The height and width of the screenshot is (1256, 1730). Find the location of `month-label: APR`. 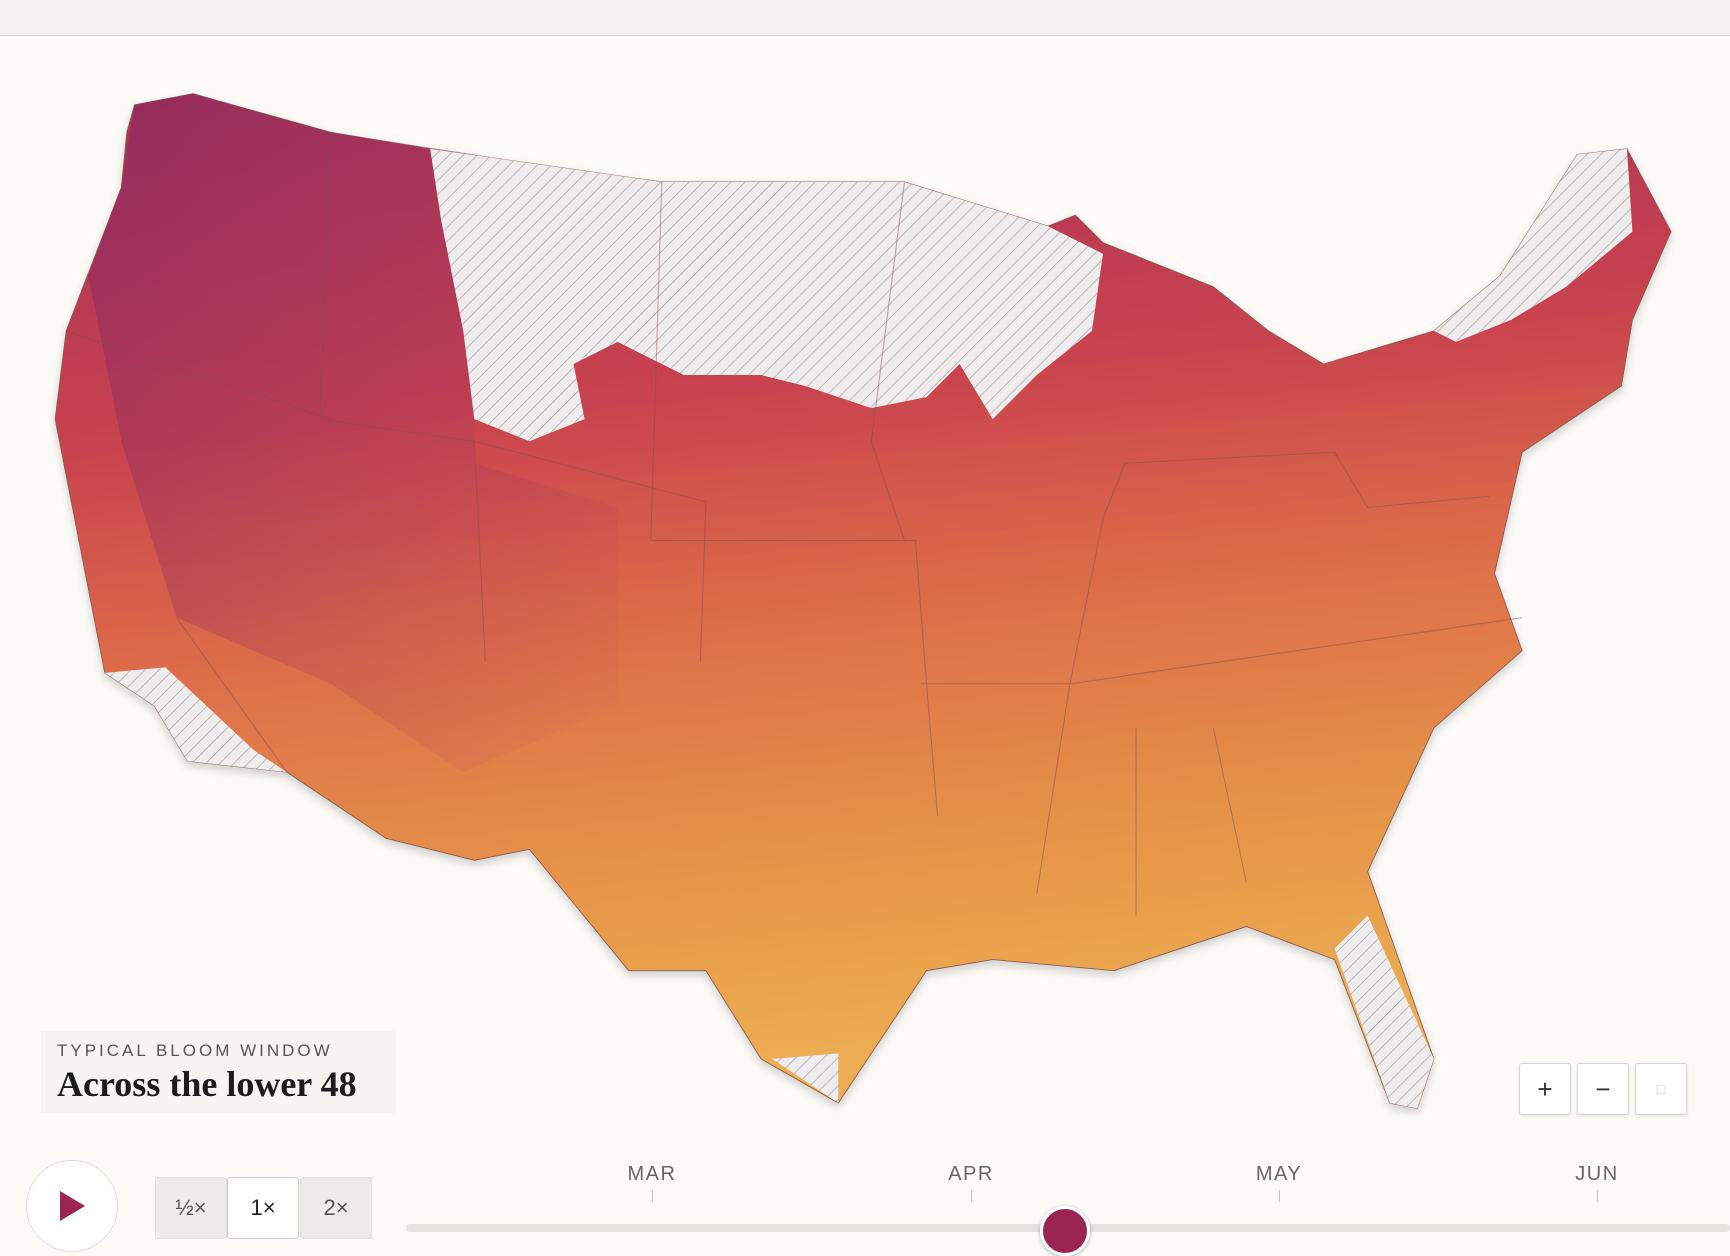

month-label: APR is located at coordinates (971, 1174).